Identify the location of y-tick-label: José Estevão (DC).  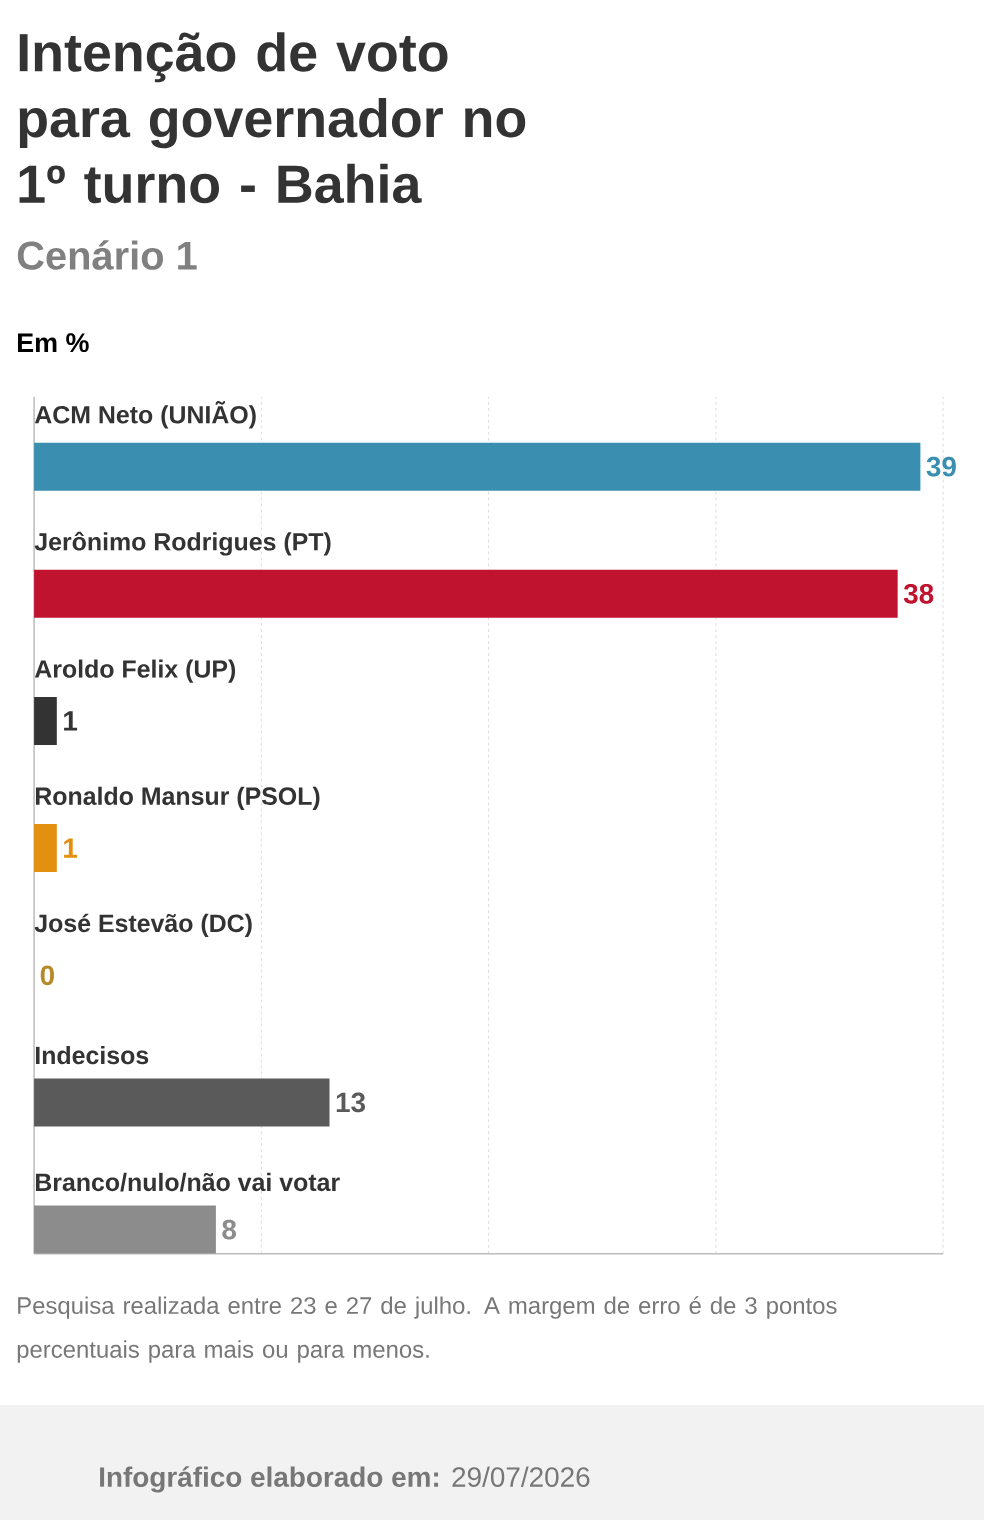
(143, 925).